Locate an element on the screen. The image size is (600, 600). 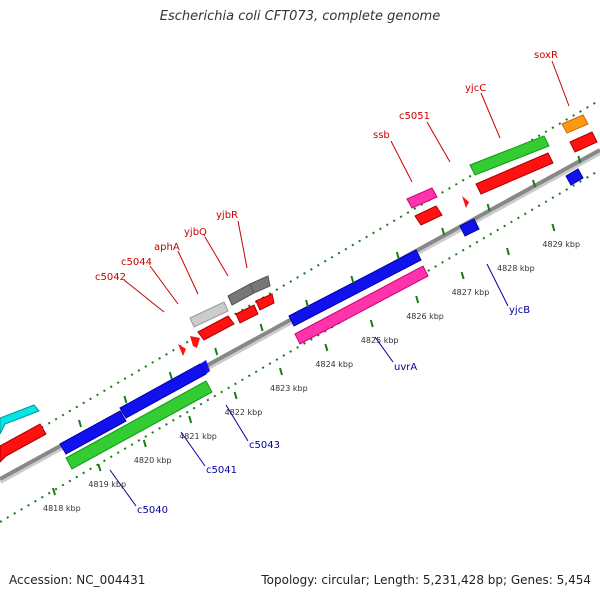
leader-uvrA is located at coordinates (384, 349).